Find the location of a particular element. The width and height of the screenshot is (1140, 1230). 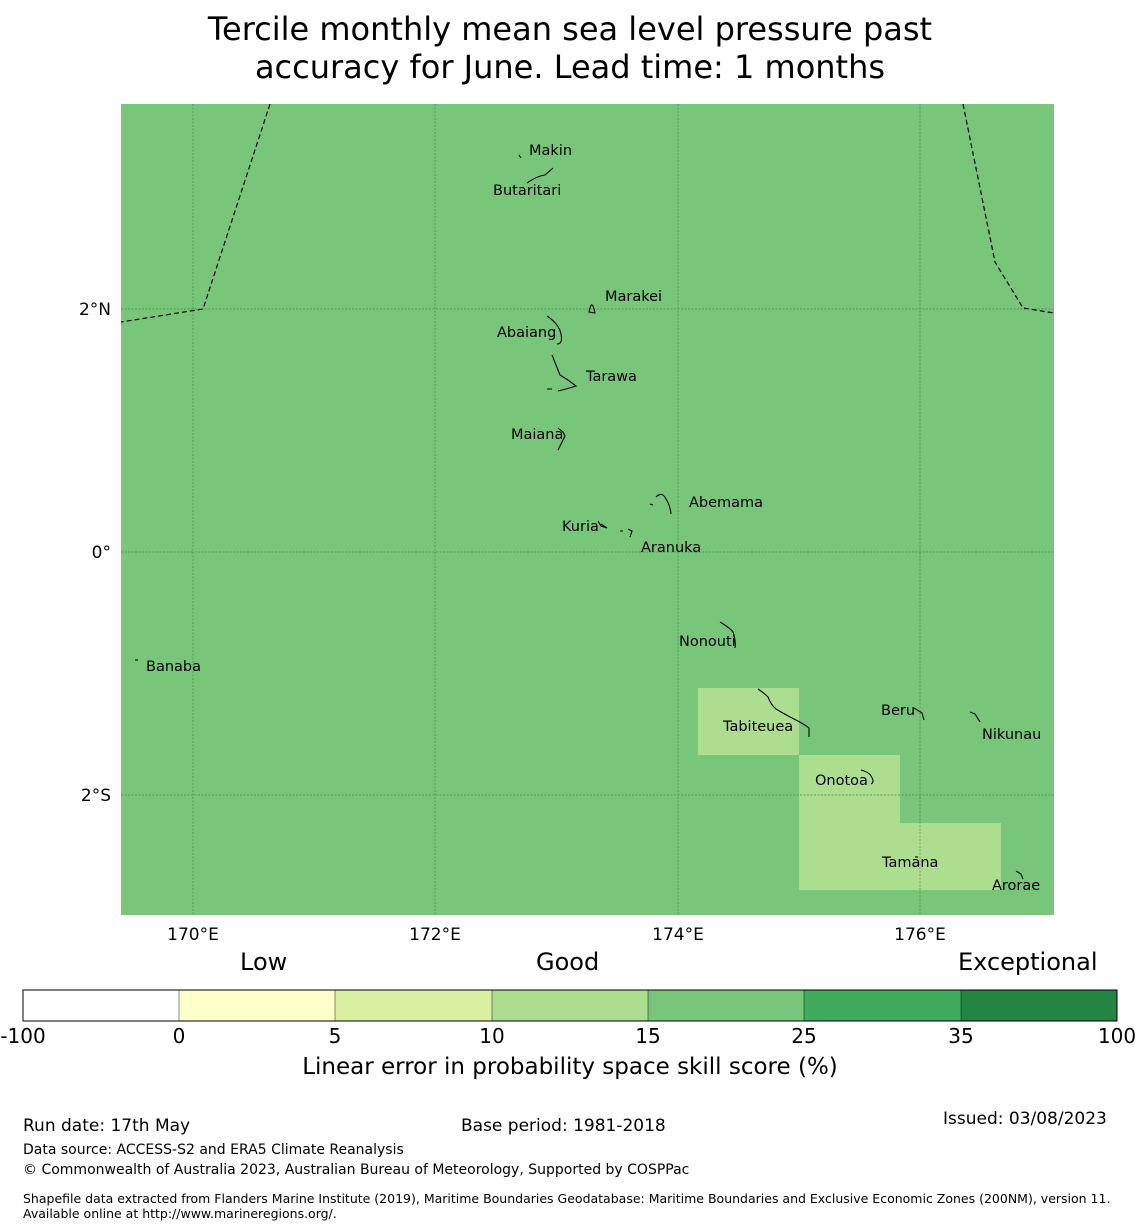

island-shape-maiana is located at coordinates (561, 439).